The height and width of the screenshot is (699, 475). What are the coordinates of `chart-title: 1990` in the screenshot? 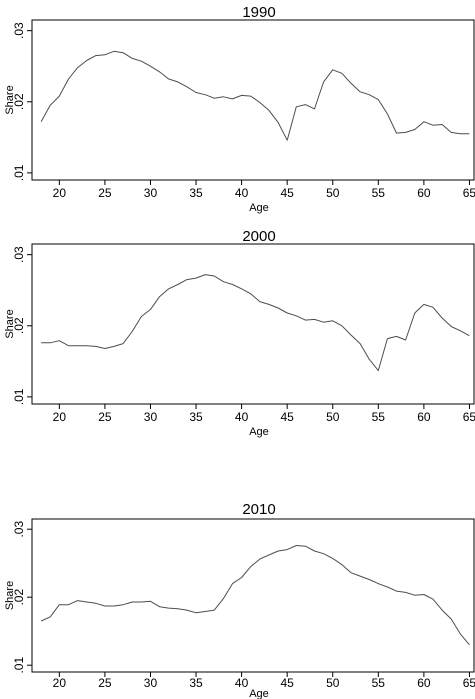 It's located at (258, 12).